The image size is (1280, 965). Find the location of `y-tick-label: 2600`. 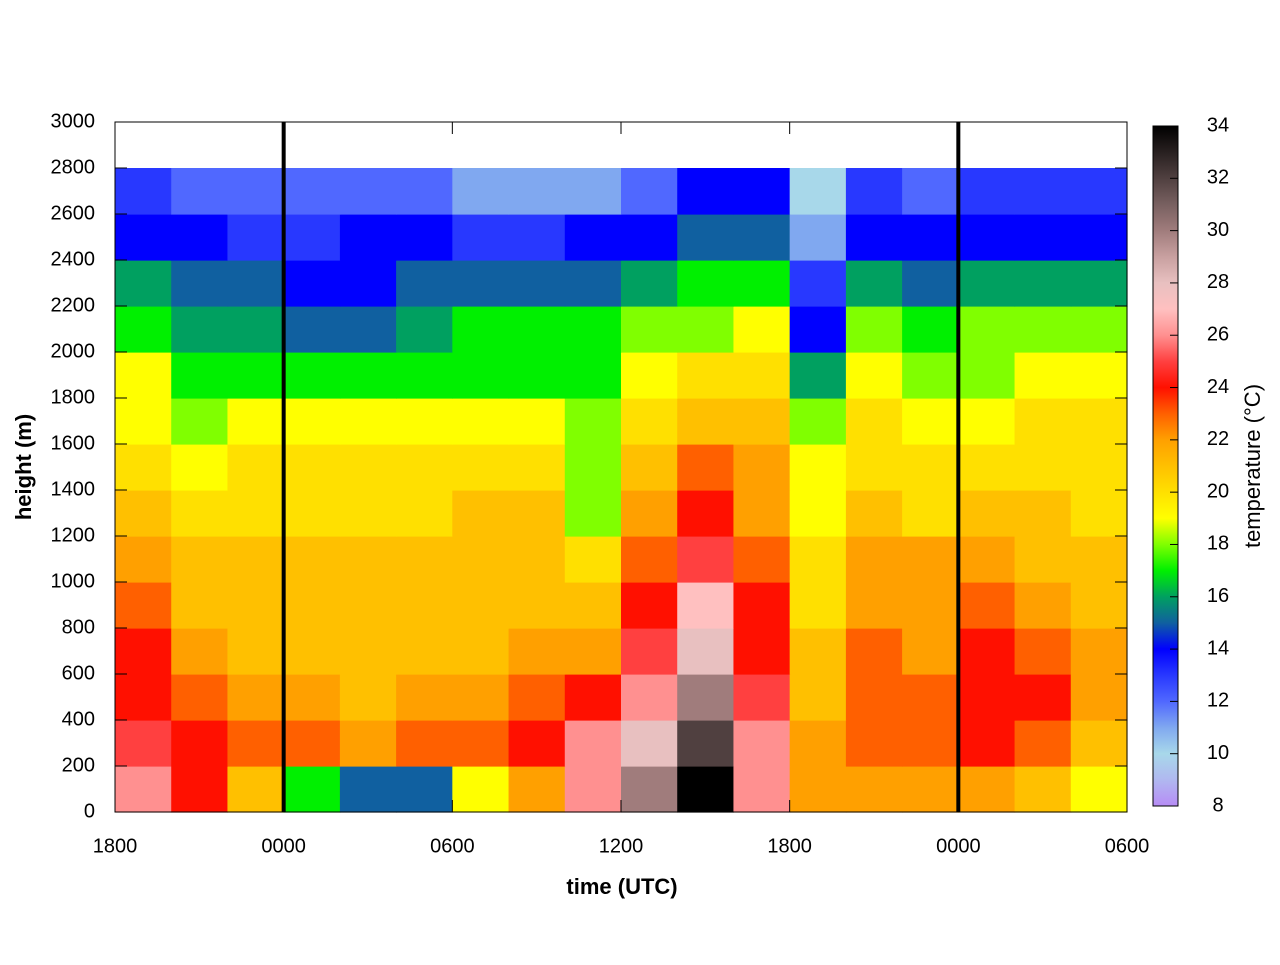

y-tick-label: 2600 is located at coordinates (73, 213).